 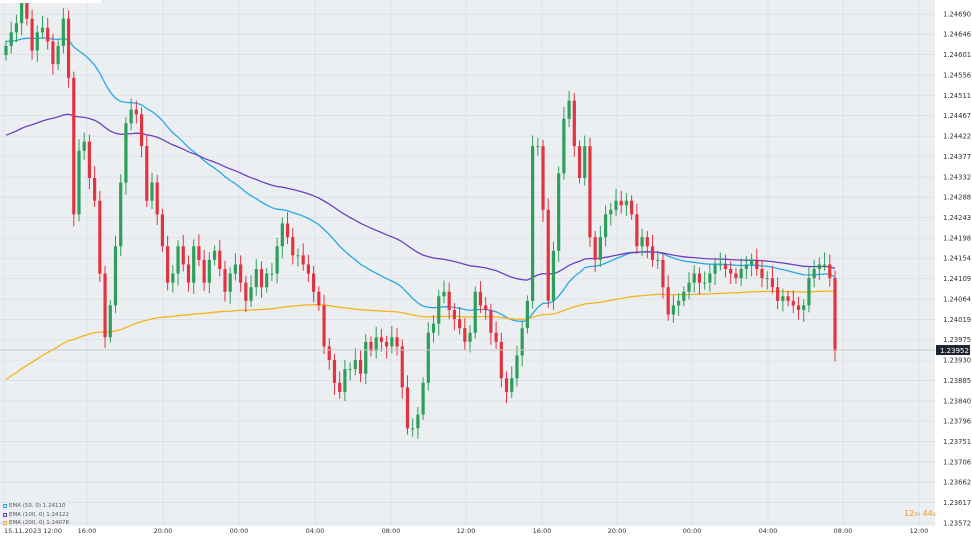 I want to click on y-tick-label: 1.24556, so click(x=957, y=76).